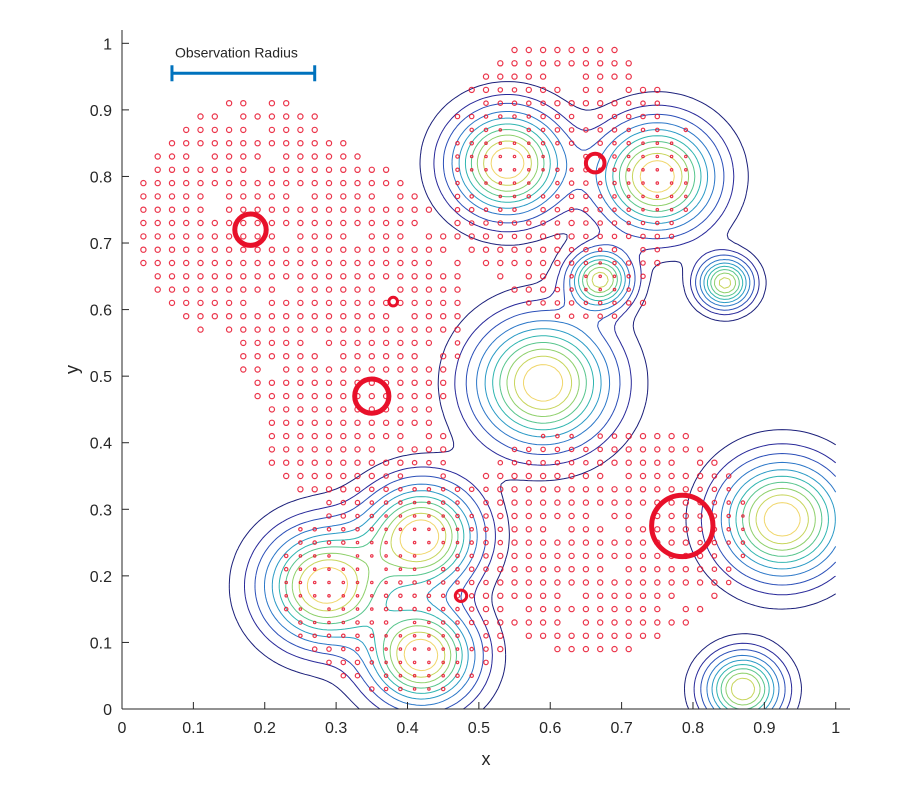 This screenshot has height=805, width=900. Describe the element at coordinates (265, 728) in the screenshot. I see `x-tick-label: 0.2` at that location.